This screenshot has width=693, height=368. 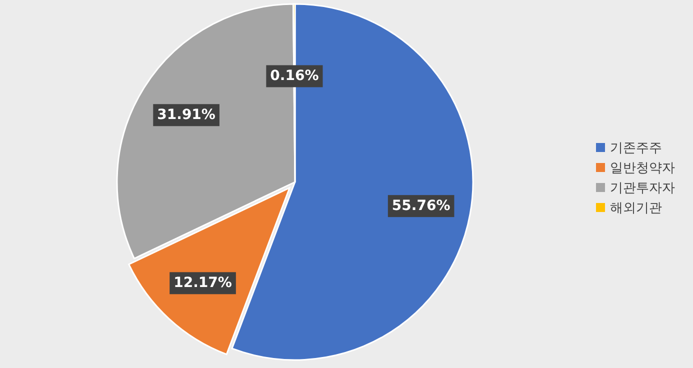 What do you see at coordinates (203, 283) in the screenshot?
I see `data-label: 12.17%` at bounding box center [203, 283].